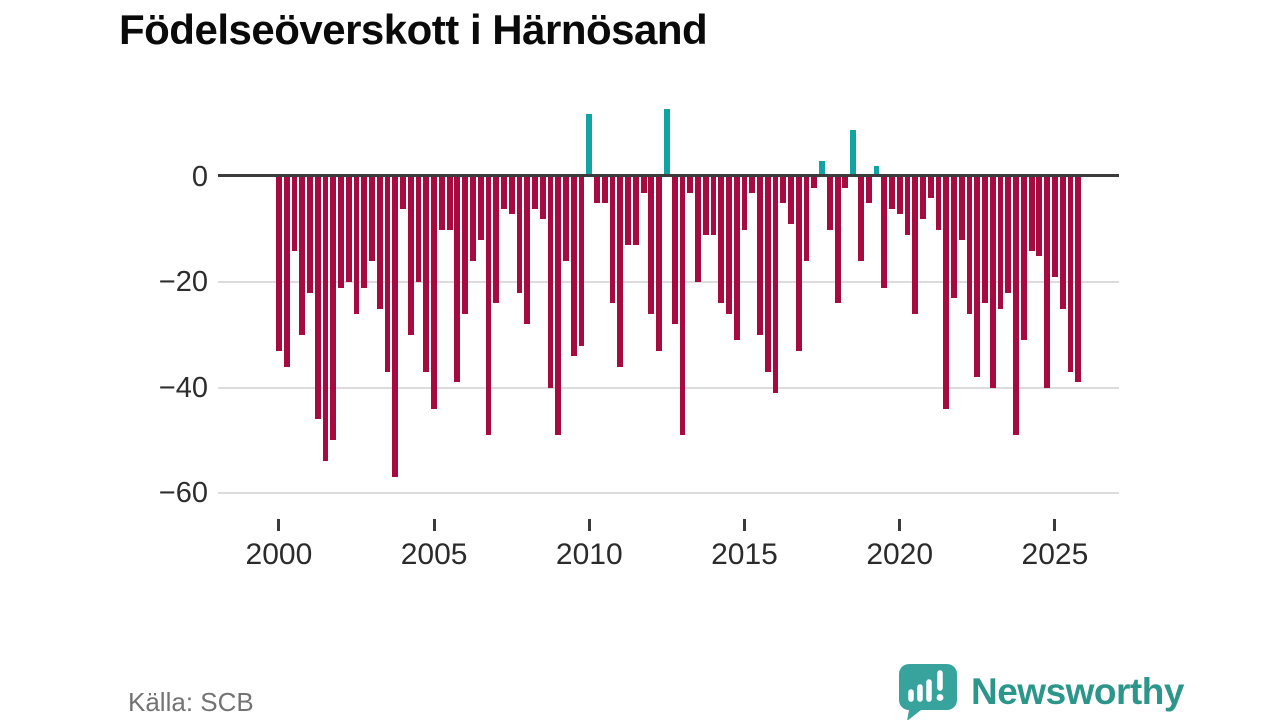 The height and width of the screenshot is (720, 1280). I want to click on x-axis-label: 2015, so click(744, 554).